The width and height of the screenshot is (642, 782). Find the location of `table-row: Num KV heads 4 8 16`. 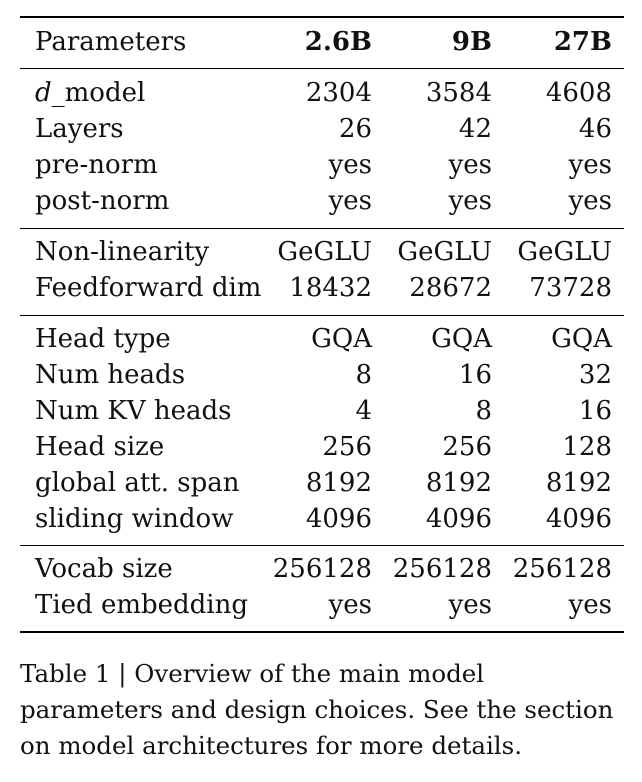

table-row: Num KV heads 4 8 16 is located at coordinates (322, 411).